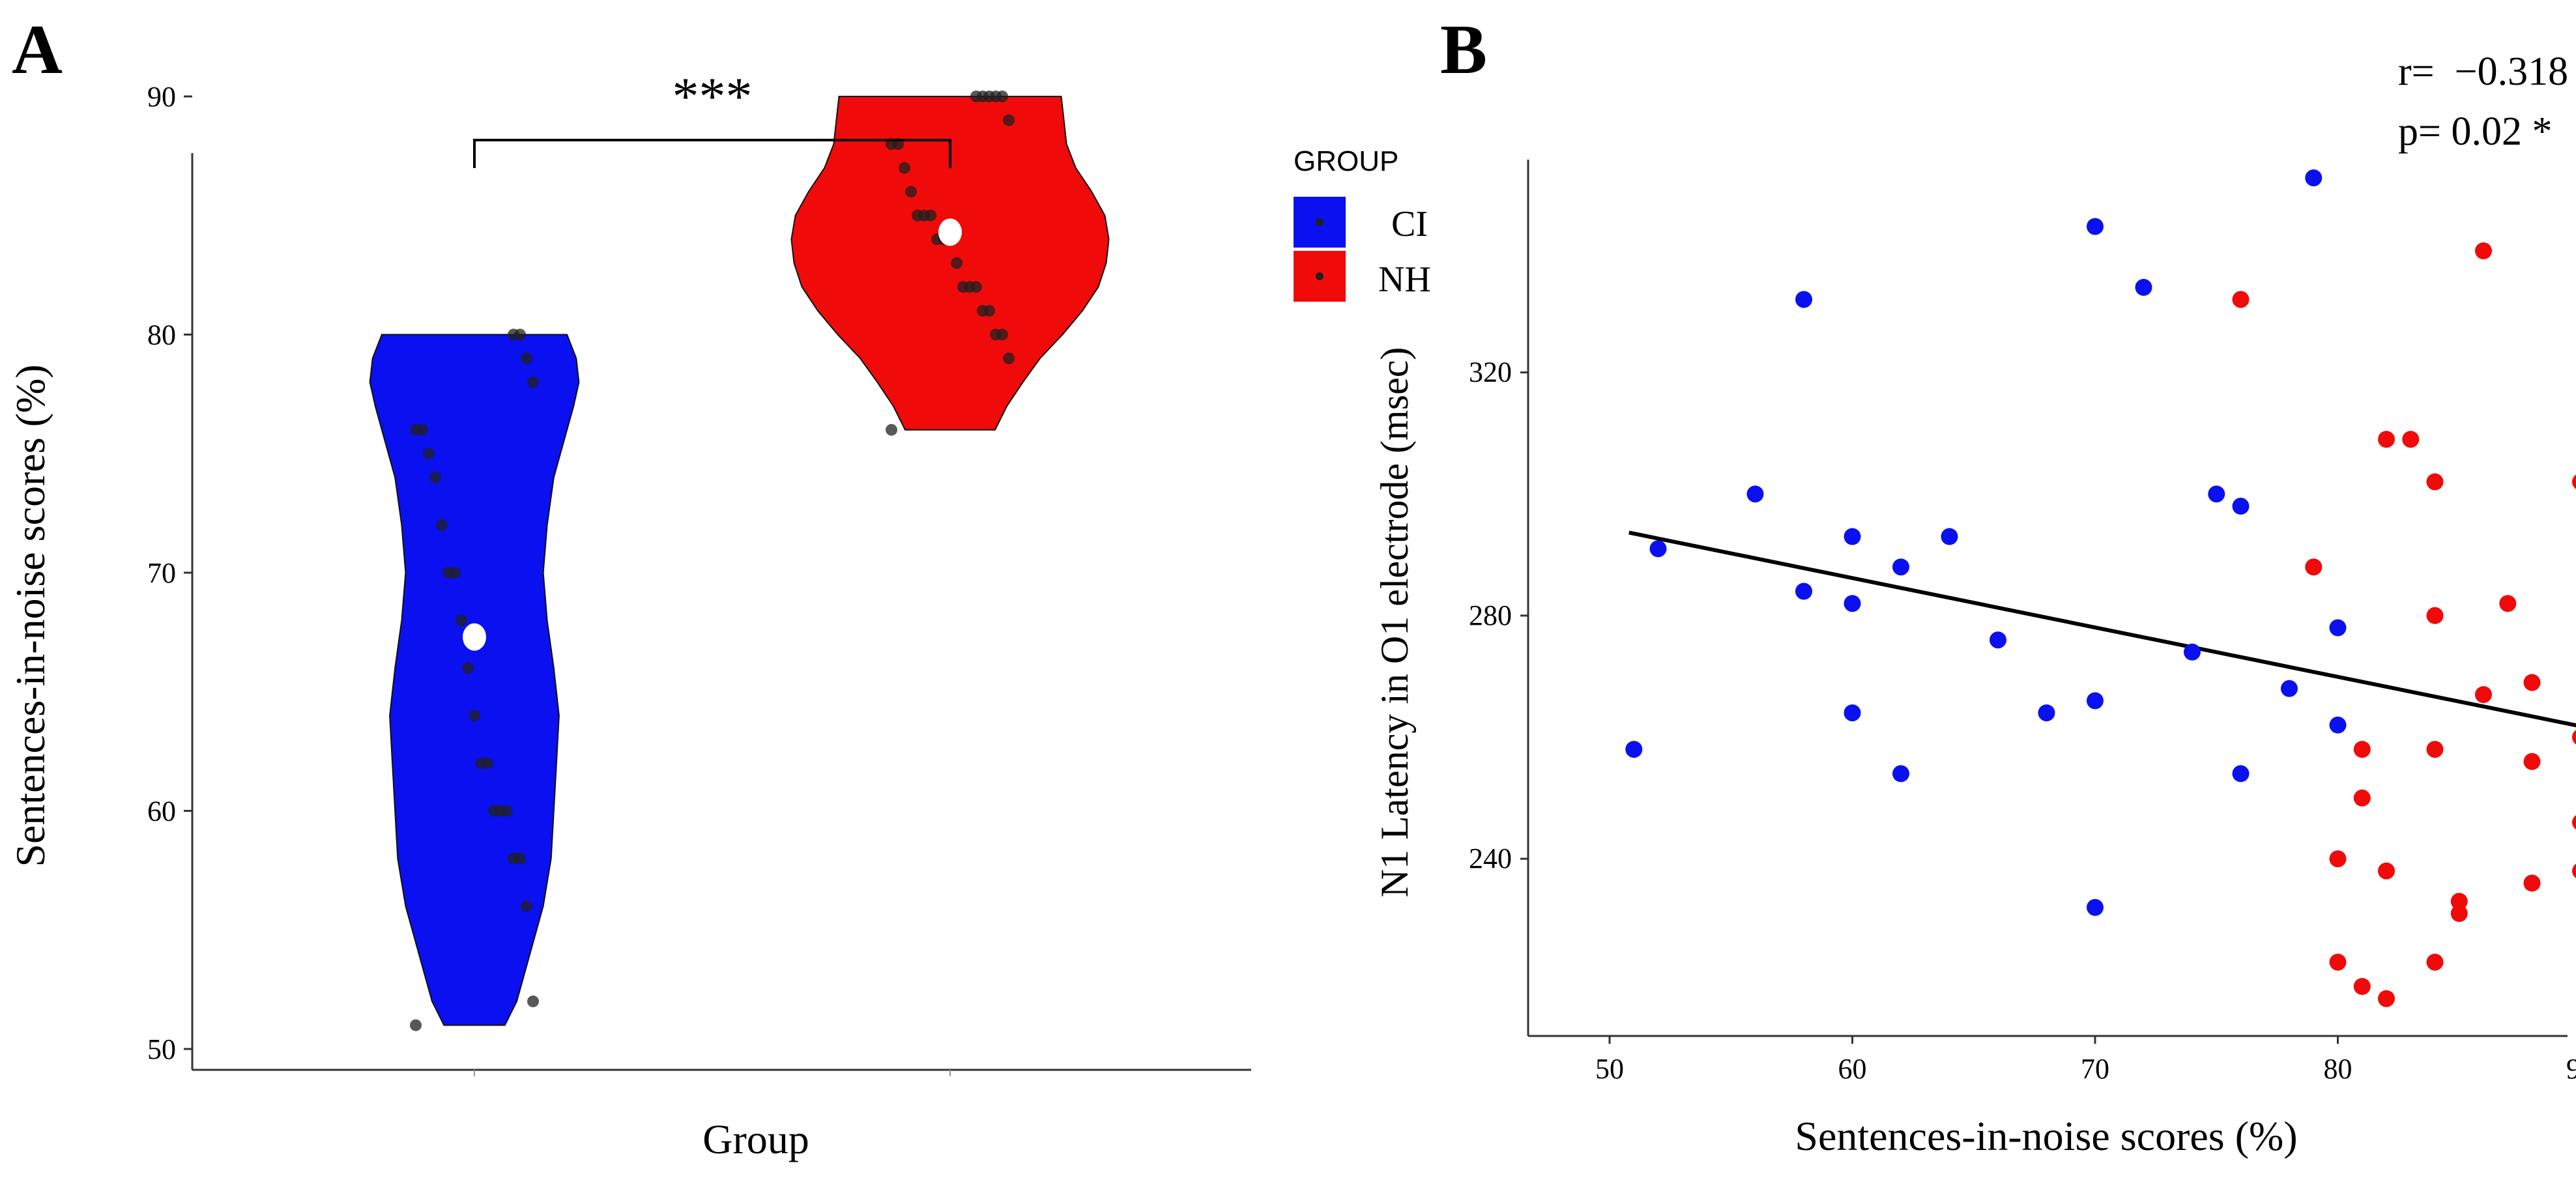  Describe the element at coordinates (474, 680) in the screenshot. I see `violin-ci` at that location.